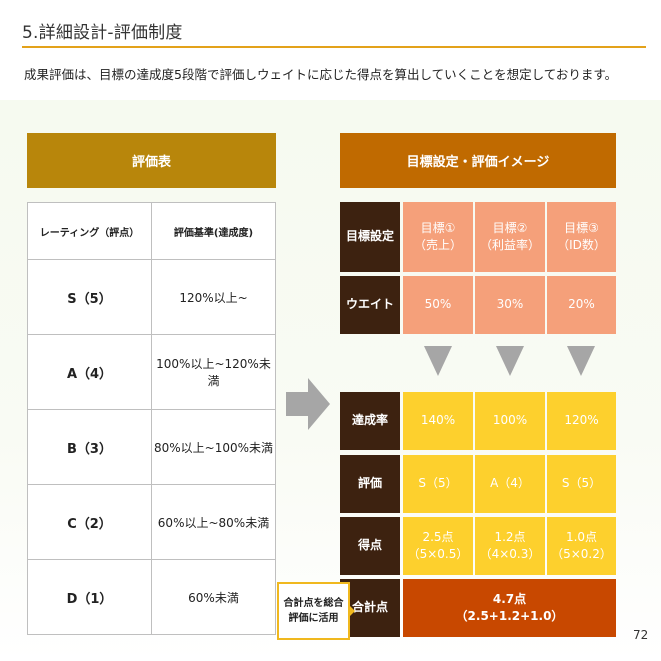 The width and height of the screenshot is (661, 661). I want to click on page-number: 72, so click(641, 635).